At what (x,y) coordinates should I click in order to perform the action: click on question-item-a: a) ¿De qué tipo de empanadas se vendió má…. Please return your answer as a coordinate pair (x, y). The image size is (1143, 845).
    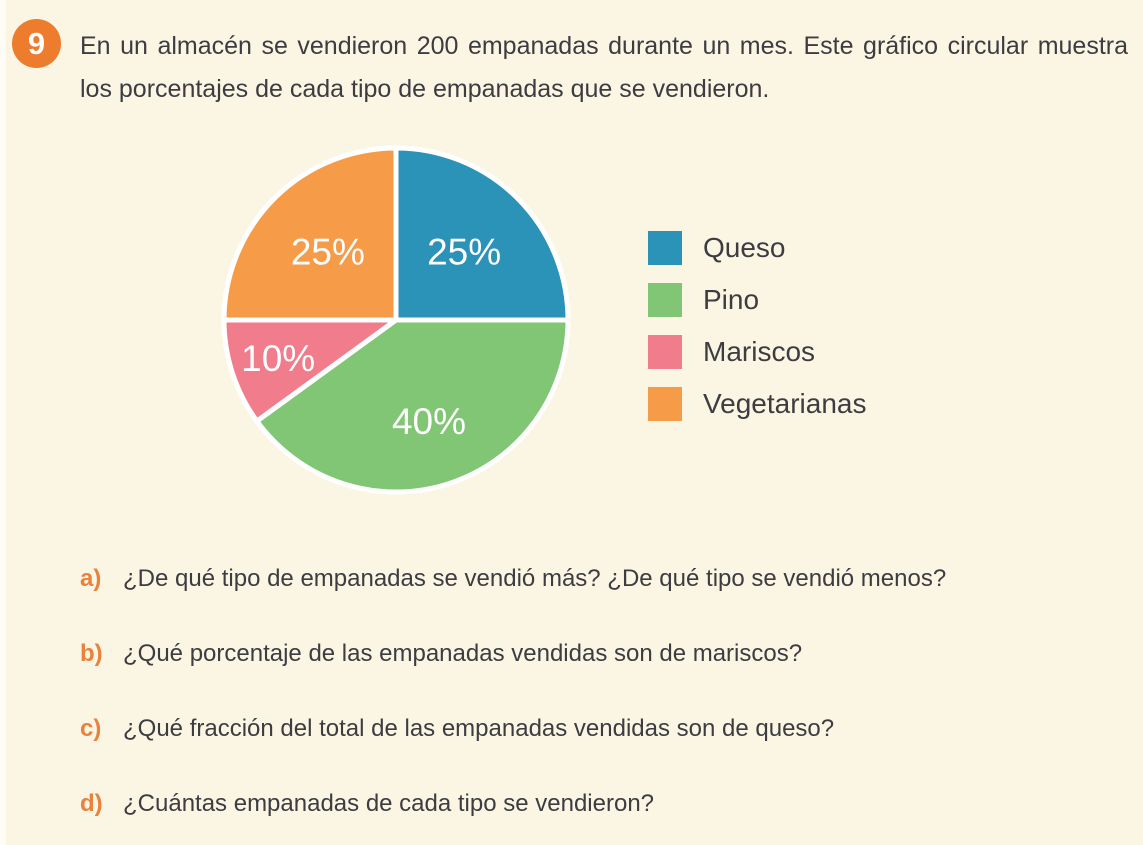
    Looking at the image, I should click on (600, 578).